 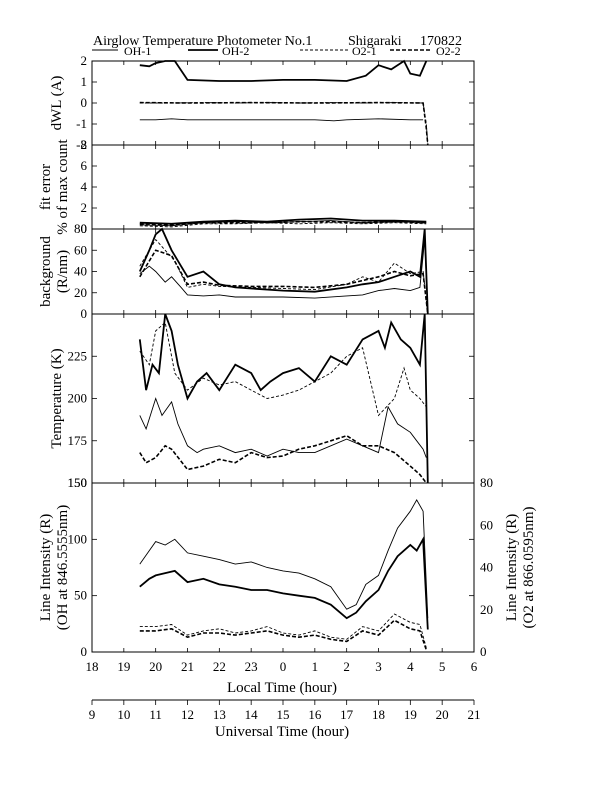 I want to click on y-tick-label: 1, so click(x=84, y=81).